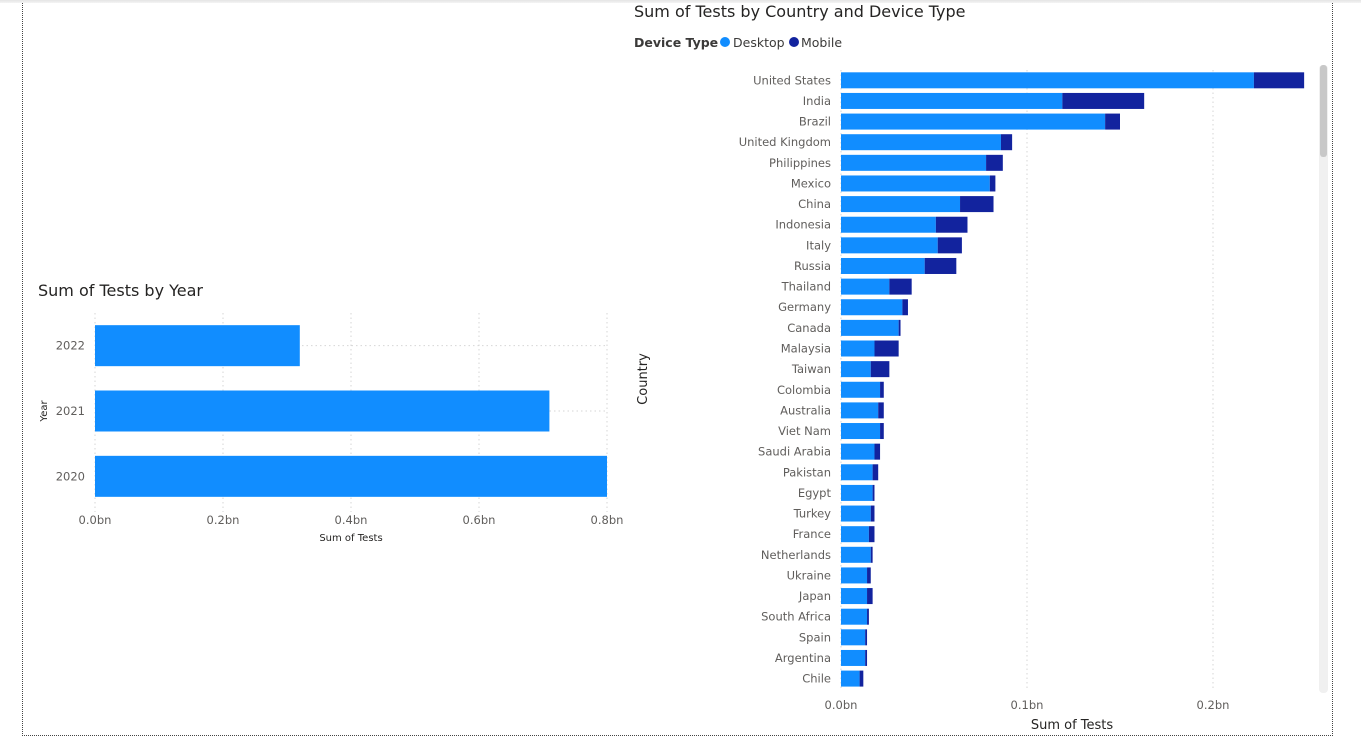 This screenshot has height=744, width=1361. What do you see at coordinates (350, 538) in the screenshot?
I see `x-axis-title-year: Sum of Tests` at bounding box center [350, 538].